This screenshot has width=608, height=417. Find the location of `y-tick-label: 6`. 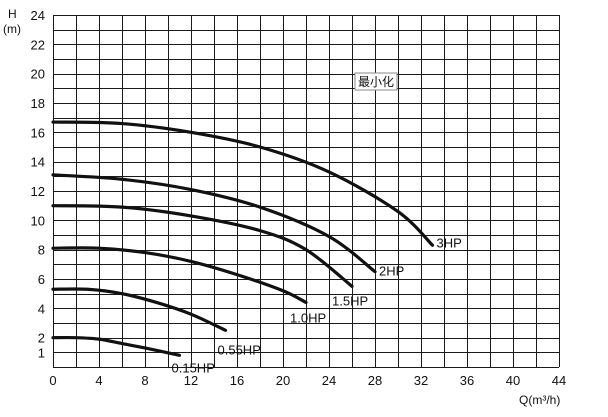

y-tick-label: 6 is located at coordinates (41, 279).